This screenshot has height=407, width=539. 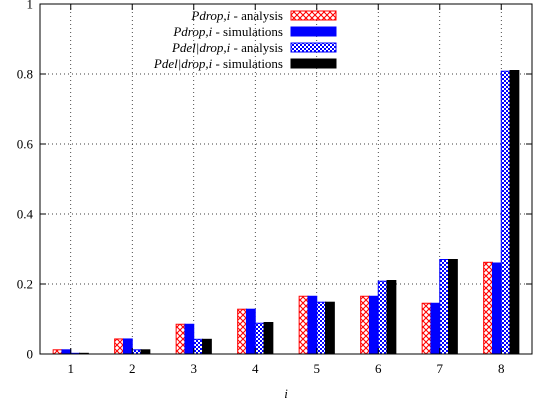 What do you see at coordinates (286, 393) in the screenshot?
I see `x-axis-label: i` at bounding box center [286, 393].